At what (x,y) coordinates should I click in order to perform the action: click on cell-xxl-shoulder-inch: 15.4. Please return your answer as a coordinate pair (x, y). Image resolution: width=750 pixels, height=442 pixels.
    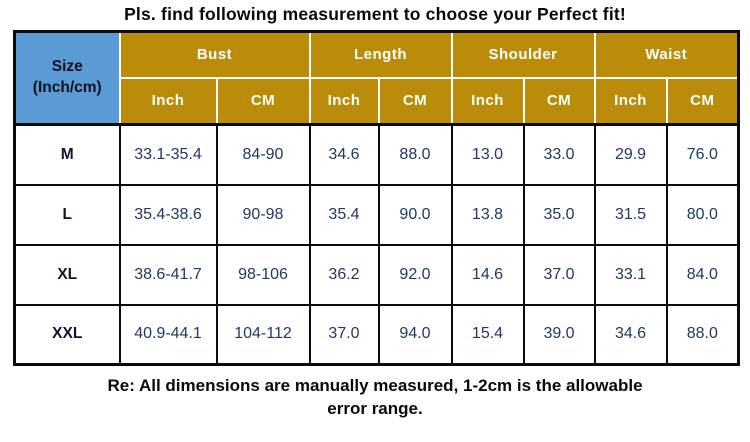
    Looking at the image, I should click on (487, 334).